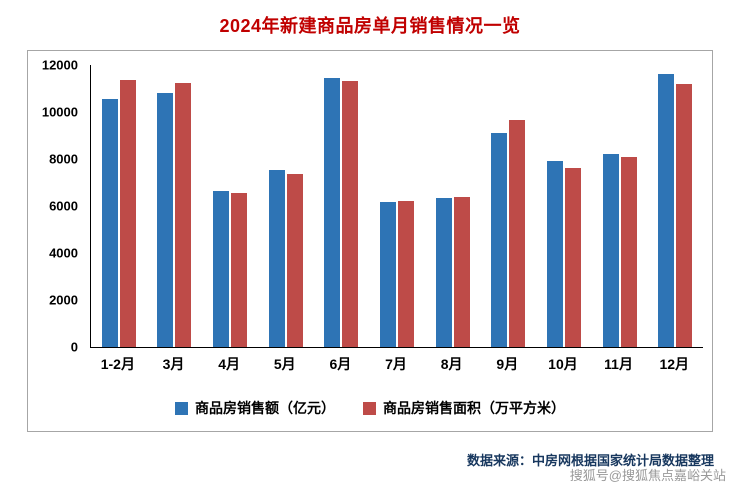 The image size is (740, 487). Describe the element at coordinates (63, 159) in the screenshot. I see `y-tick-label: 8000` at that location.